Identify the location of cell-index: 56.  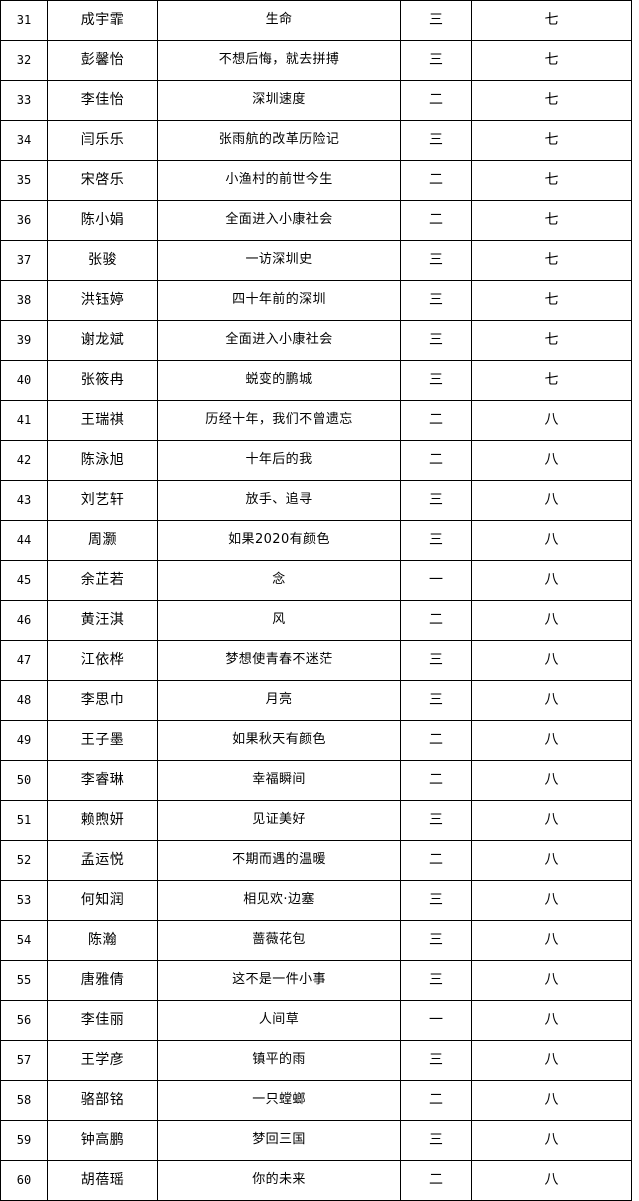
(24, 1020).